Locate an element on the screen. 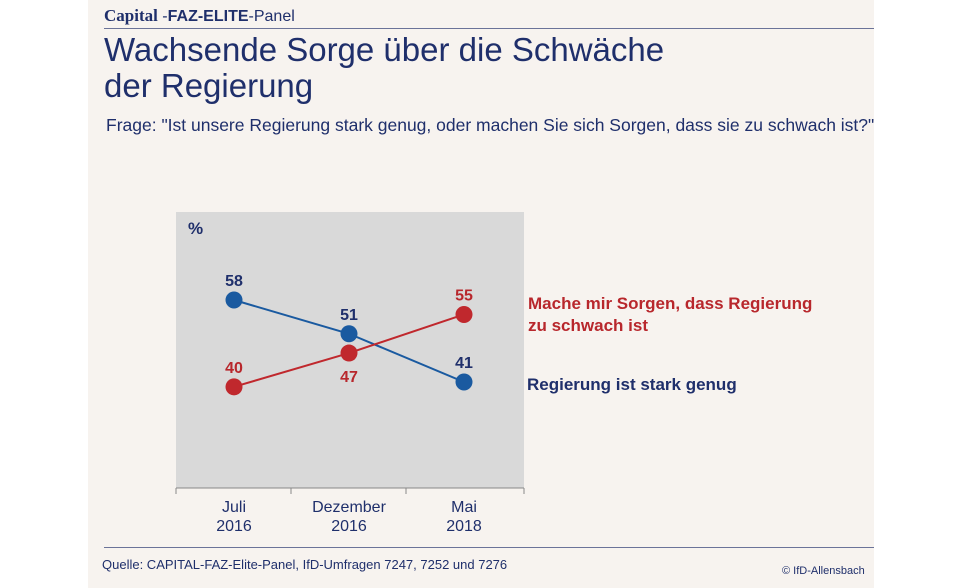 This screenshot has width=960, height=588. header-panel: -Panel is located at coordinates (271, 16).